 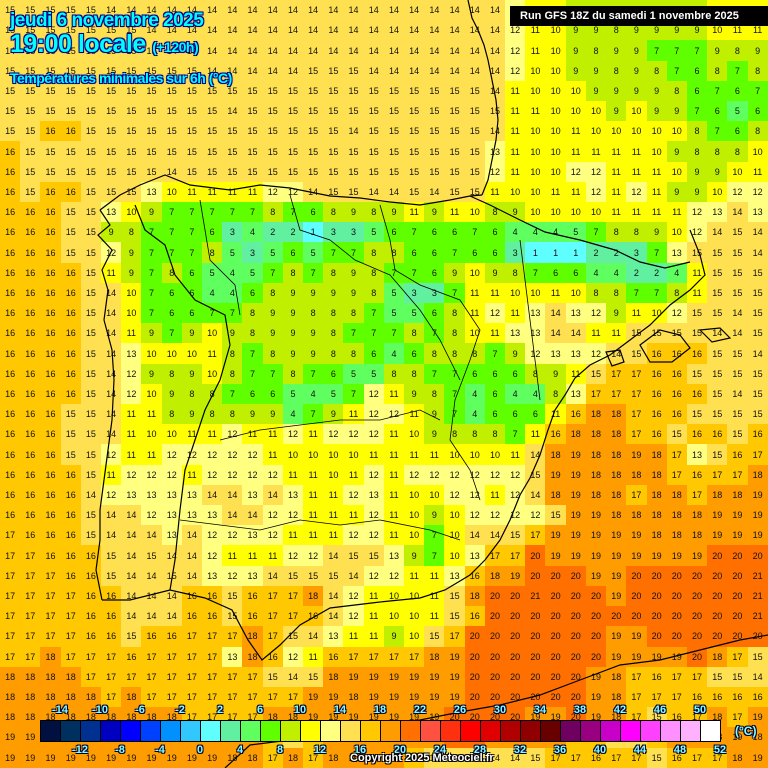 I want to click on legend-tick-bottom: 16, so click(x=360, y=750).